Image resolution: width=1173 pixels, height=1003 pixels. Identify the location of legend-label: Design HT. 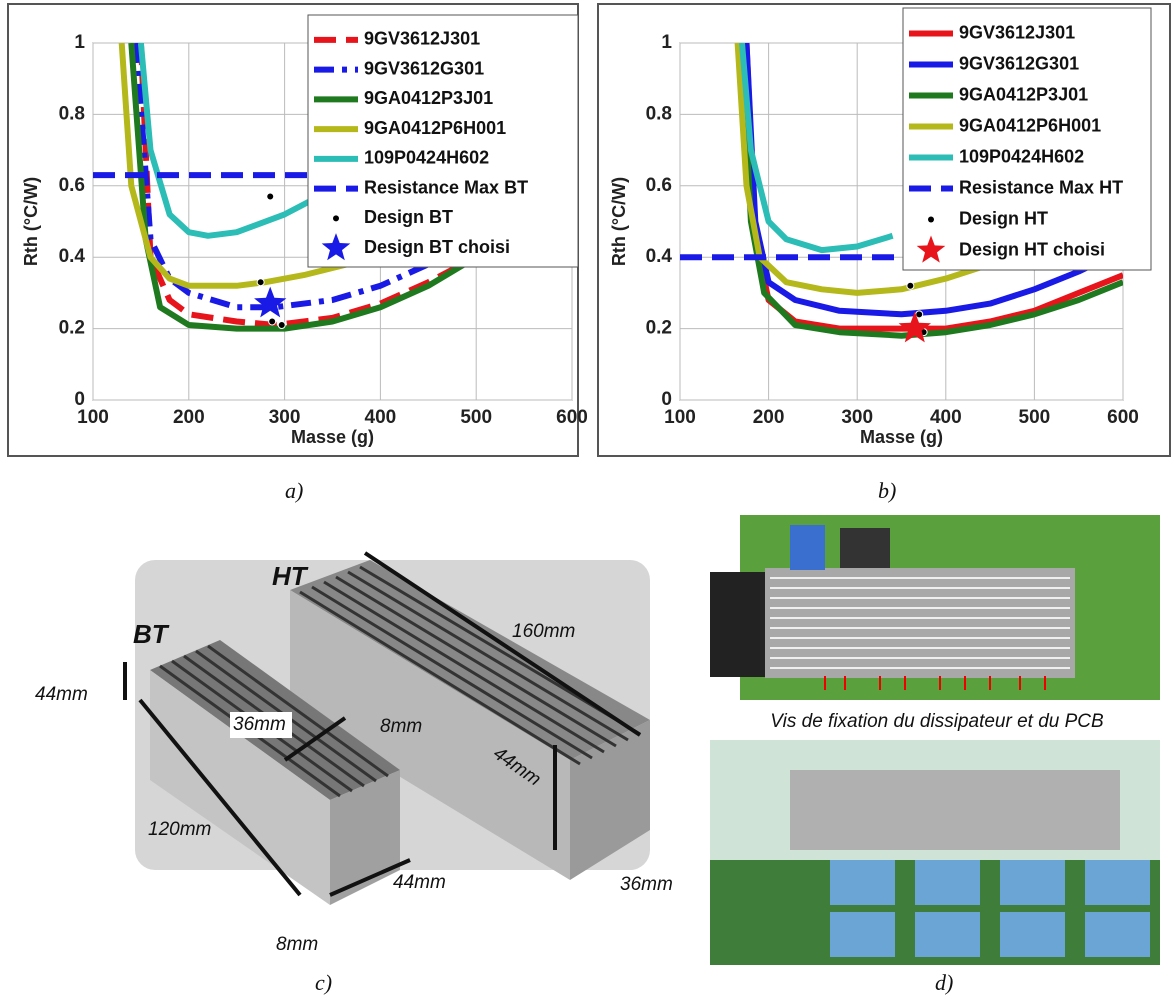
(1003, 218).